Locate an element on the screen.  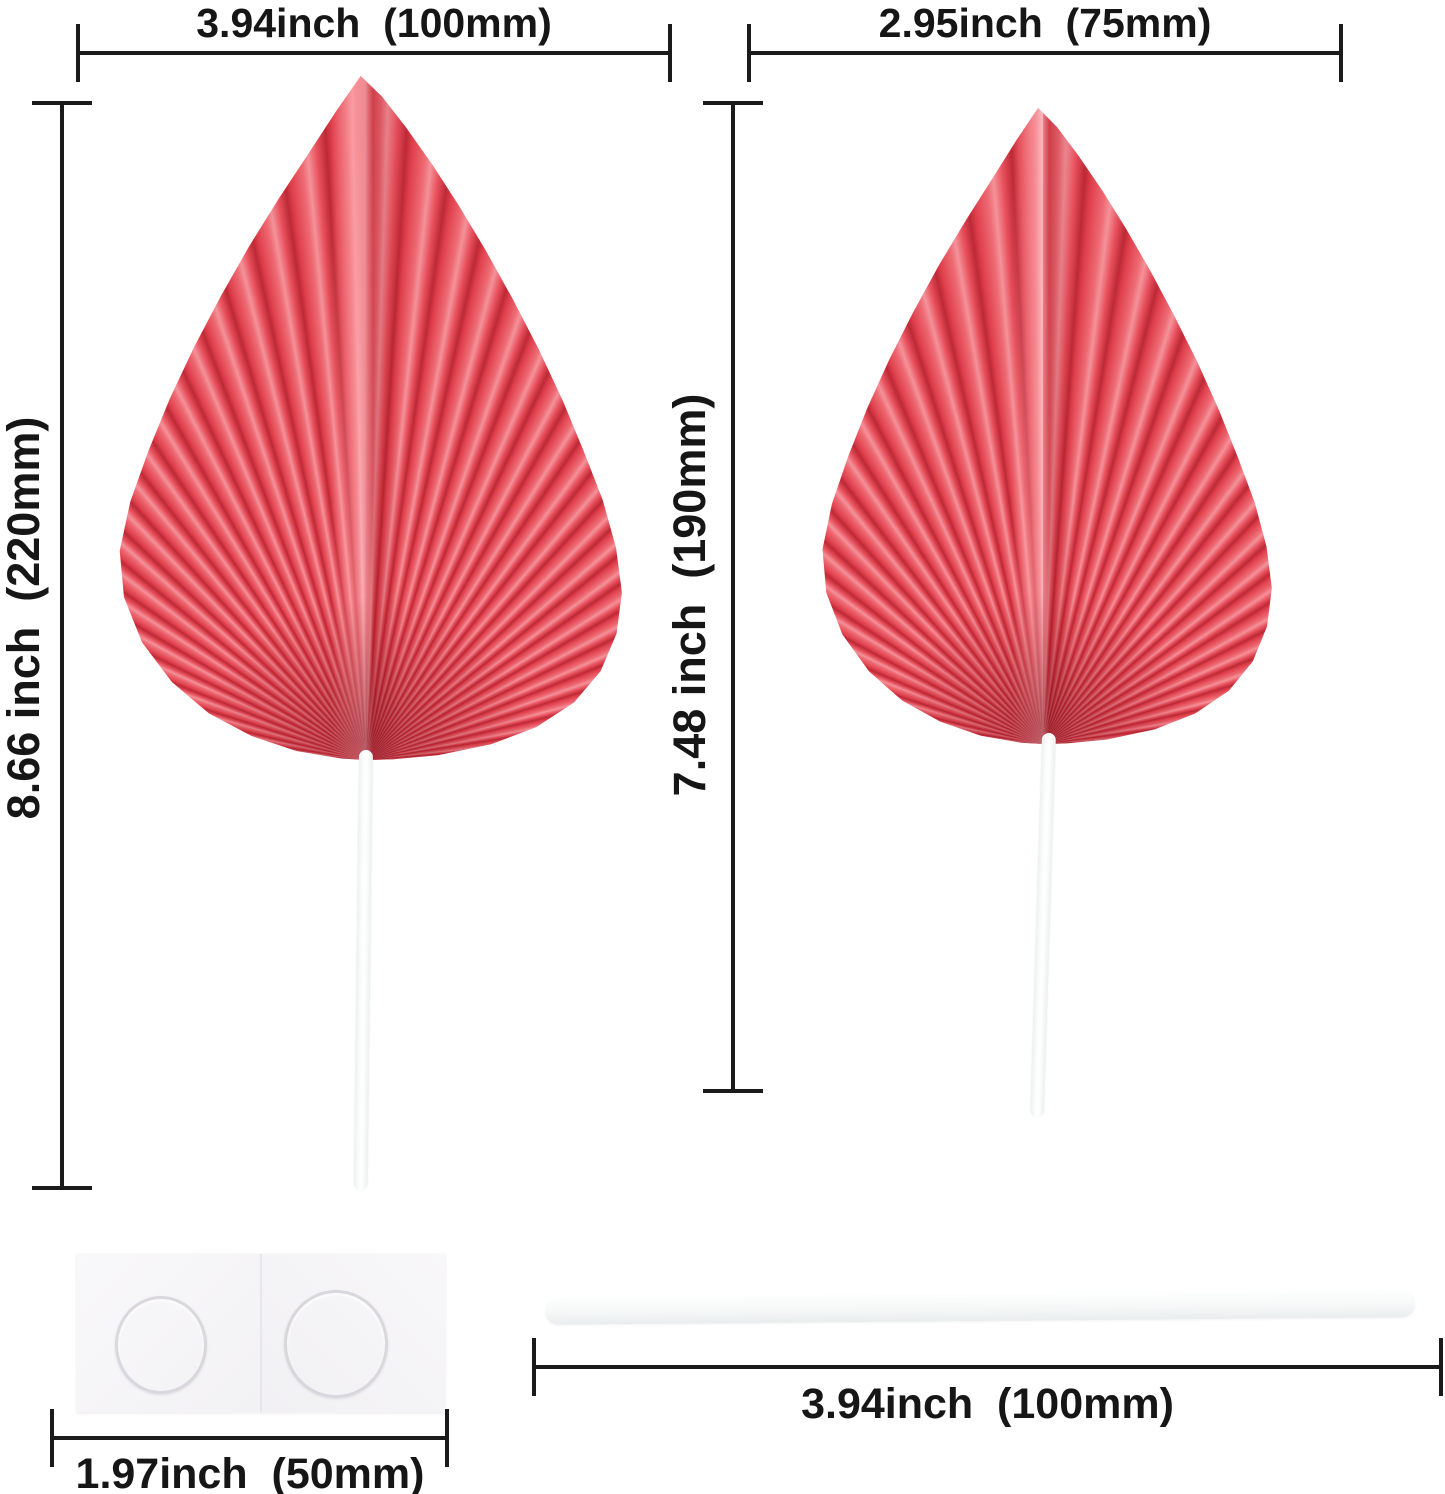
large-leaf-stick is located at coordinates (363, 970).